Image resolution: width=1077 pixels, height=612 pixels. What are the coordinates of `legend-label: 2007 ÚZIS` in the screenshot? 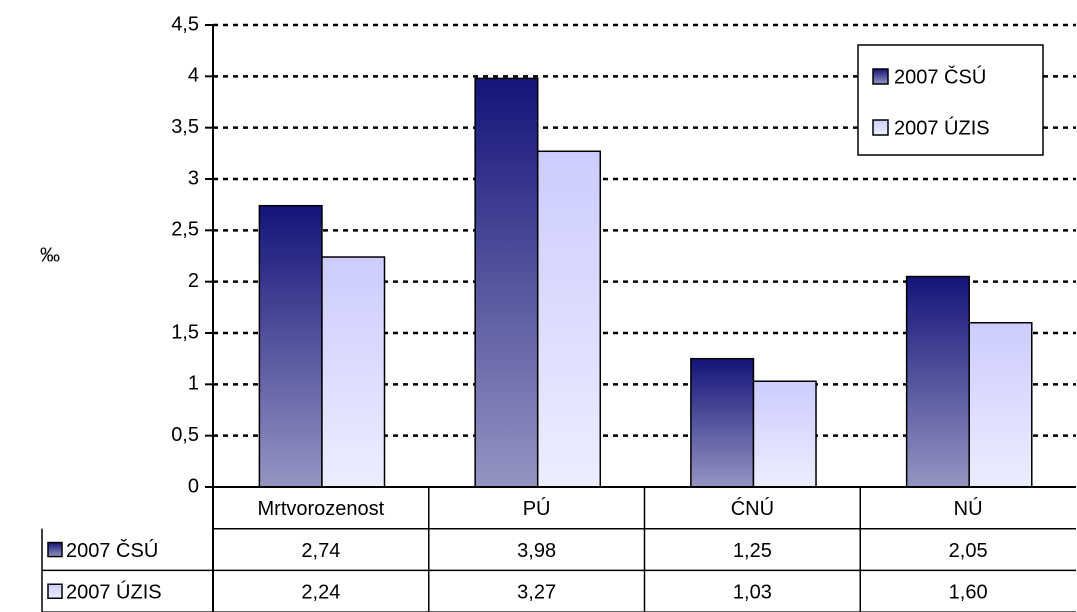 It's located at (942, 127).